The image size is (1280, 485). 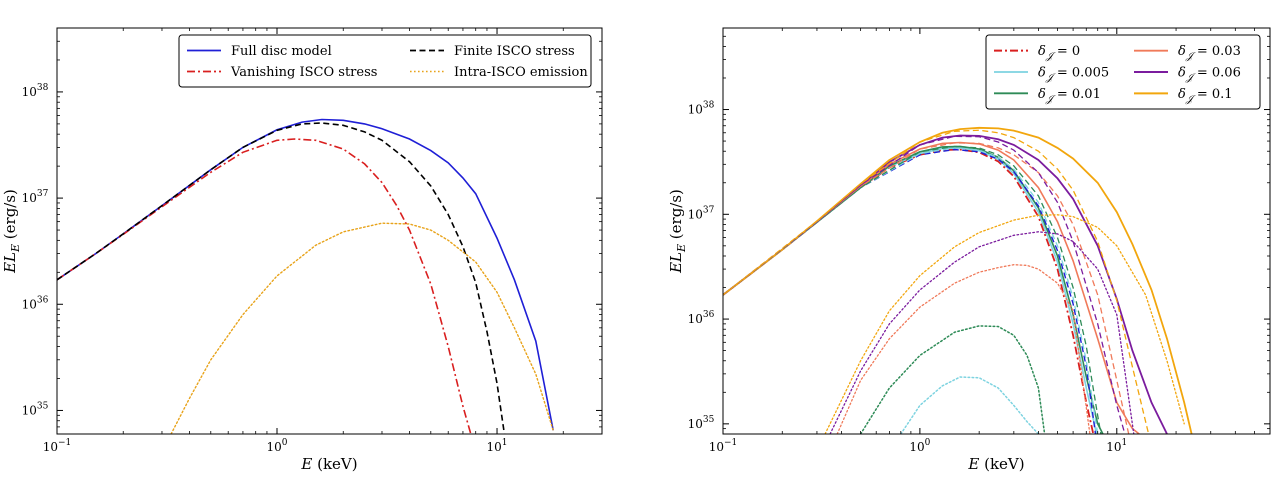 I want to click on legend-value: = 0.03, so click(x=1217, y=51).